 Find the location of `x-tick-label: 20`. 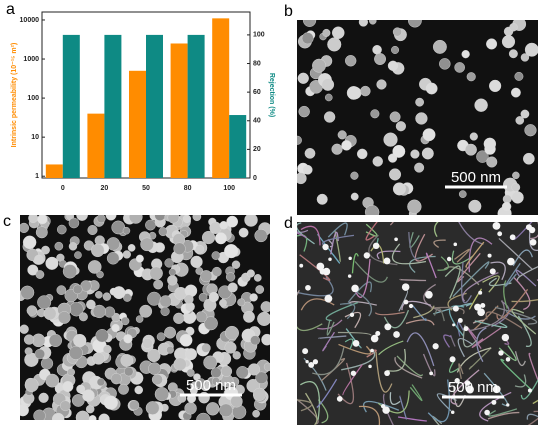

x-tick-label: 20 is located at coordinates (105, 188).